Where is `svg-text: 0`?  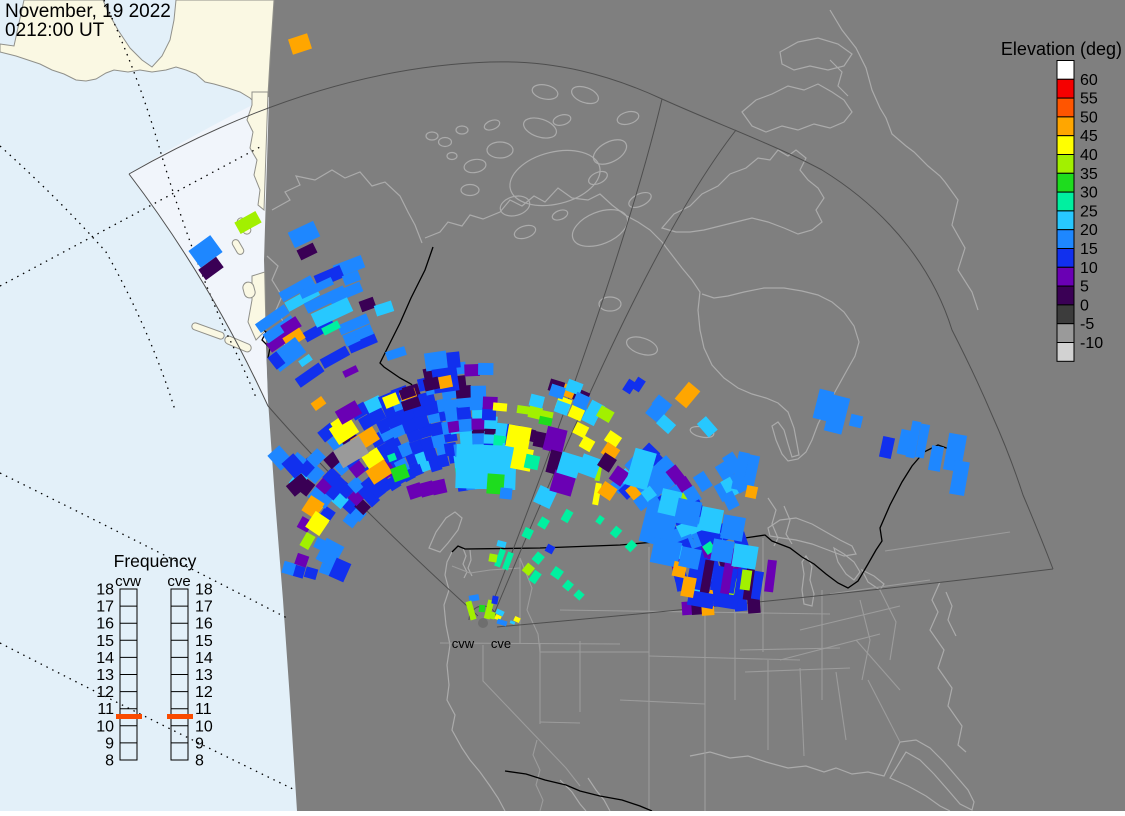
svg-text: 0 is located at coordinates (1084, 305).